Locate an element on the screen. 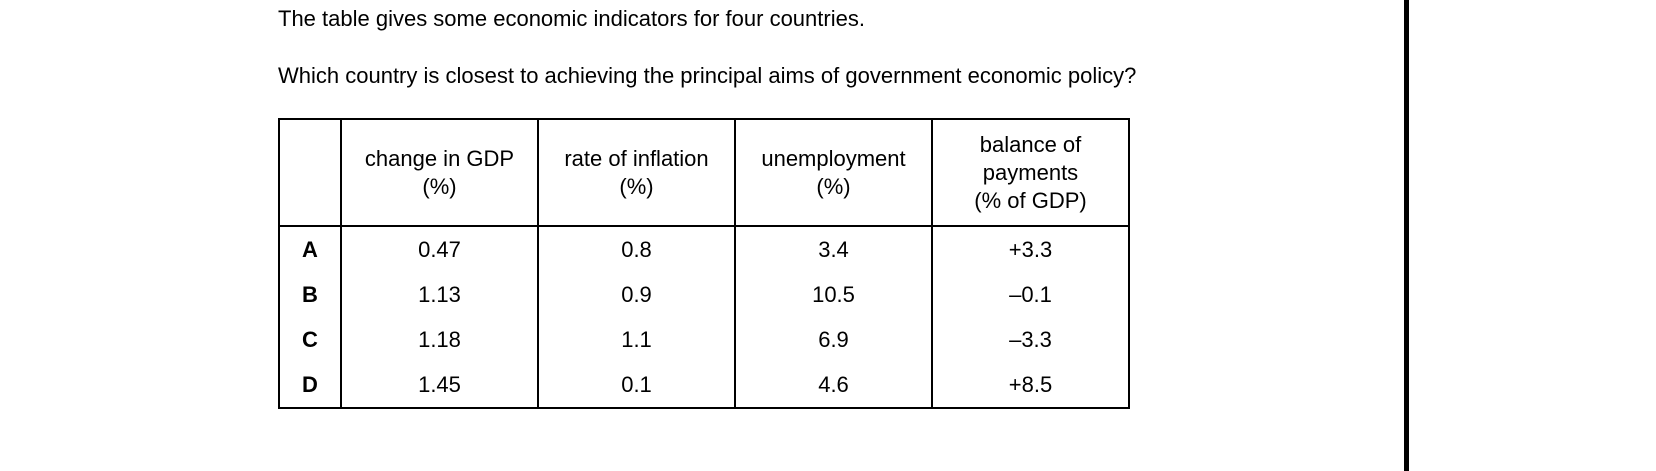 The image size is (1656, 471). header-line: payments is located at coordinates (1030, 172).